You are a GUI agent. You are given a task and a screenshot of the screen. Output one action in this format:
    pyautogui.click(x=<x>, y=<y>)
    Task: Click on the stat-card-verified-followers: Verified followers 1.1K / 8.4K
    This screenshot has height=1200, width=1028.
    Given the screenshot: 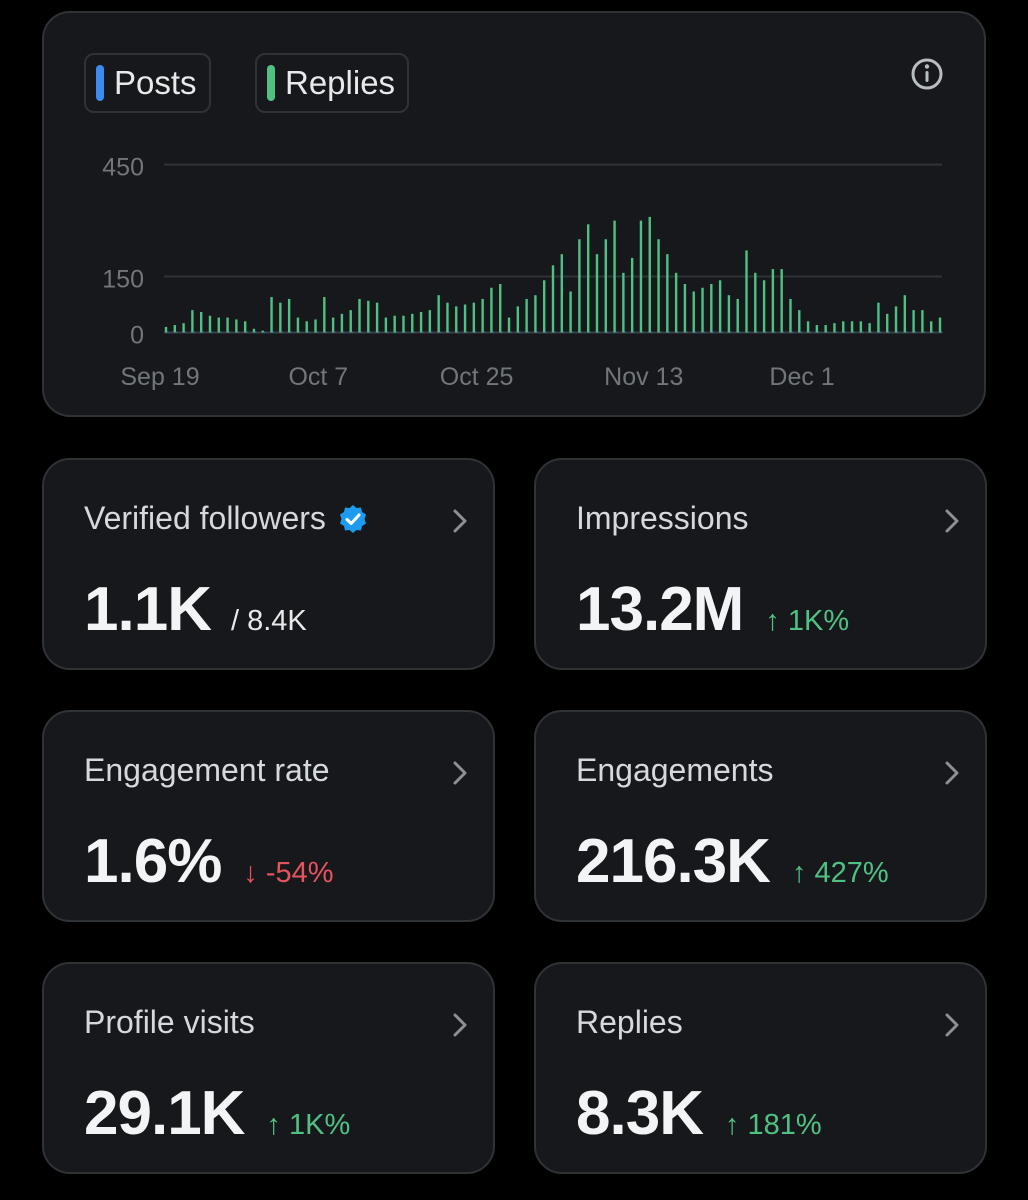 What is the action you would take?
    pyautogui.click(x=268, y=564)
    